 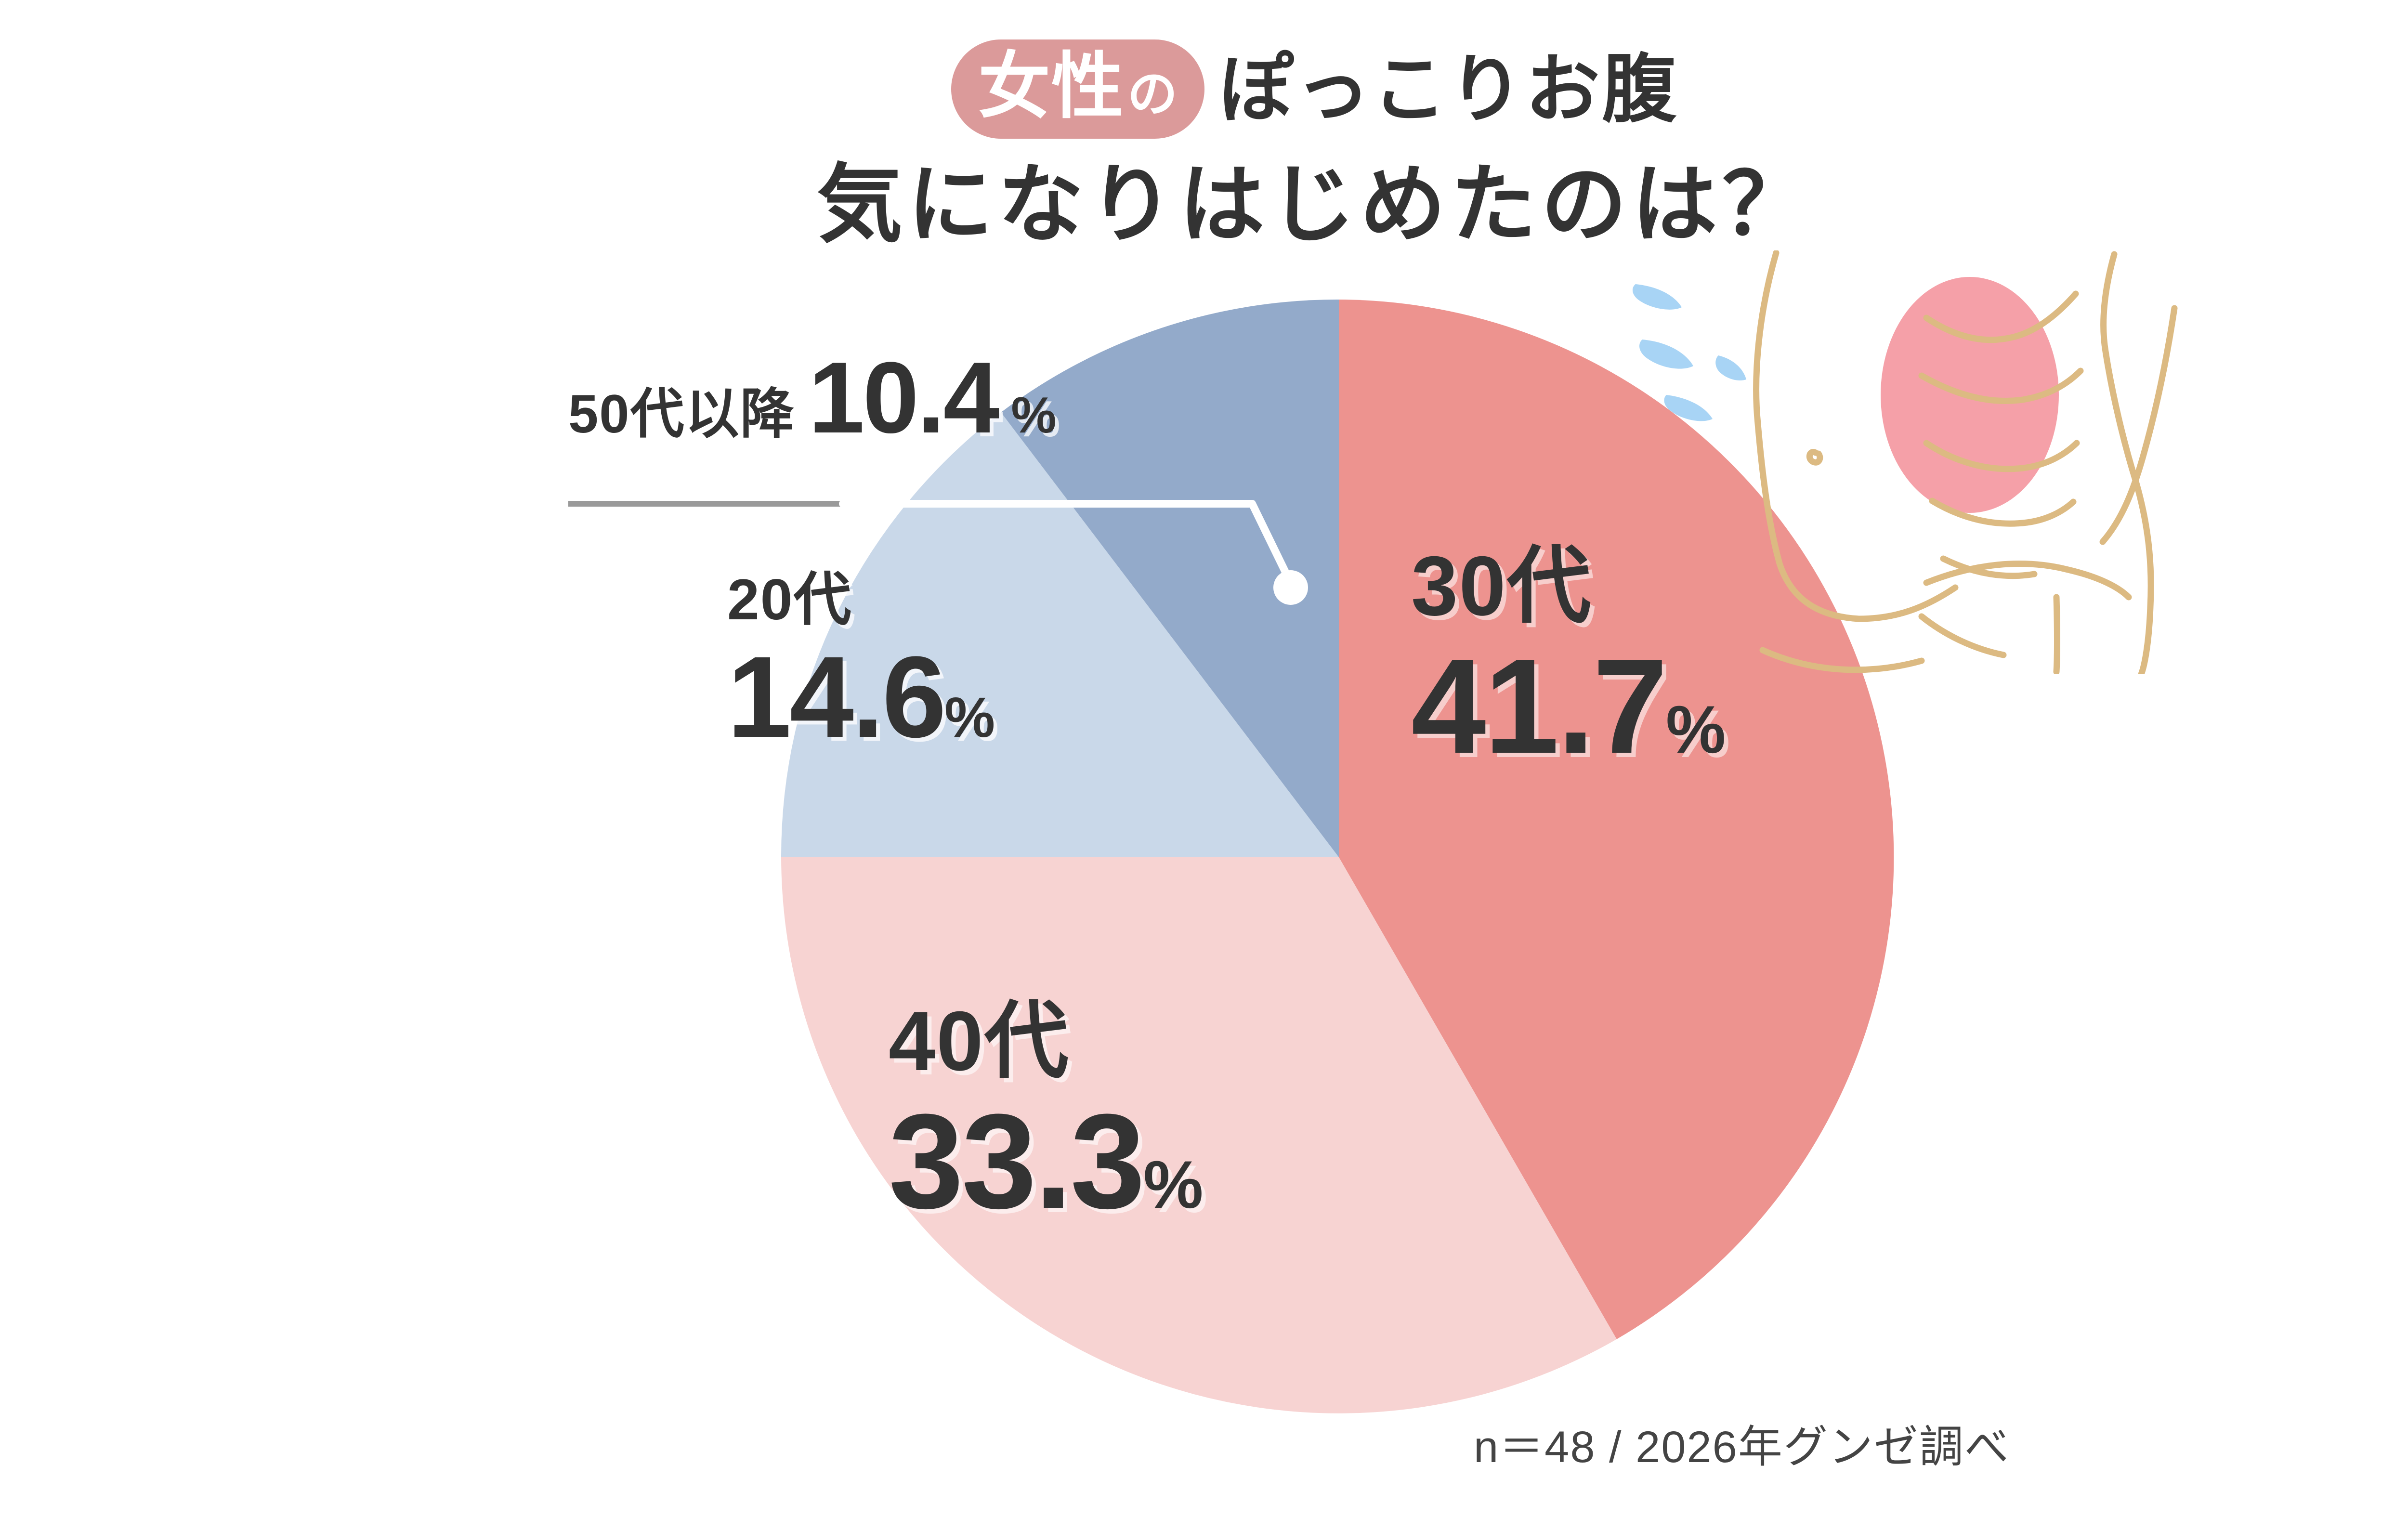 What do you see at coordinates (681, 414) in the screenshot?
I see `slice-label-50s-category: 50代以降` at bounding box center [681, 414].